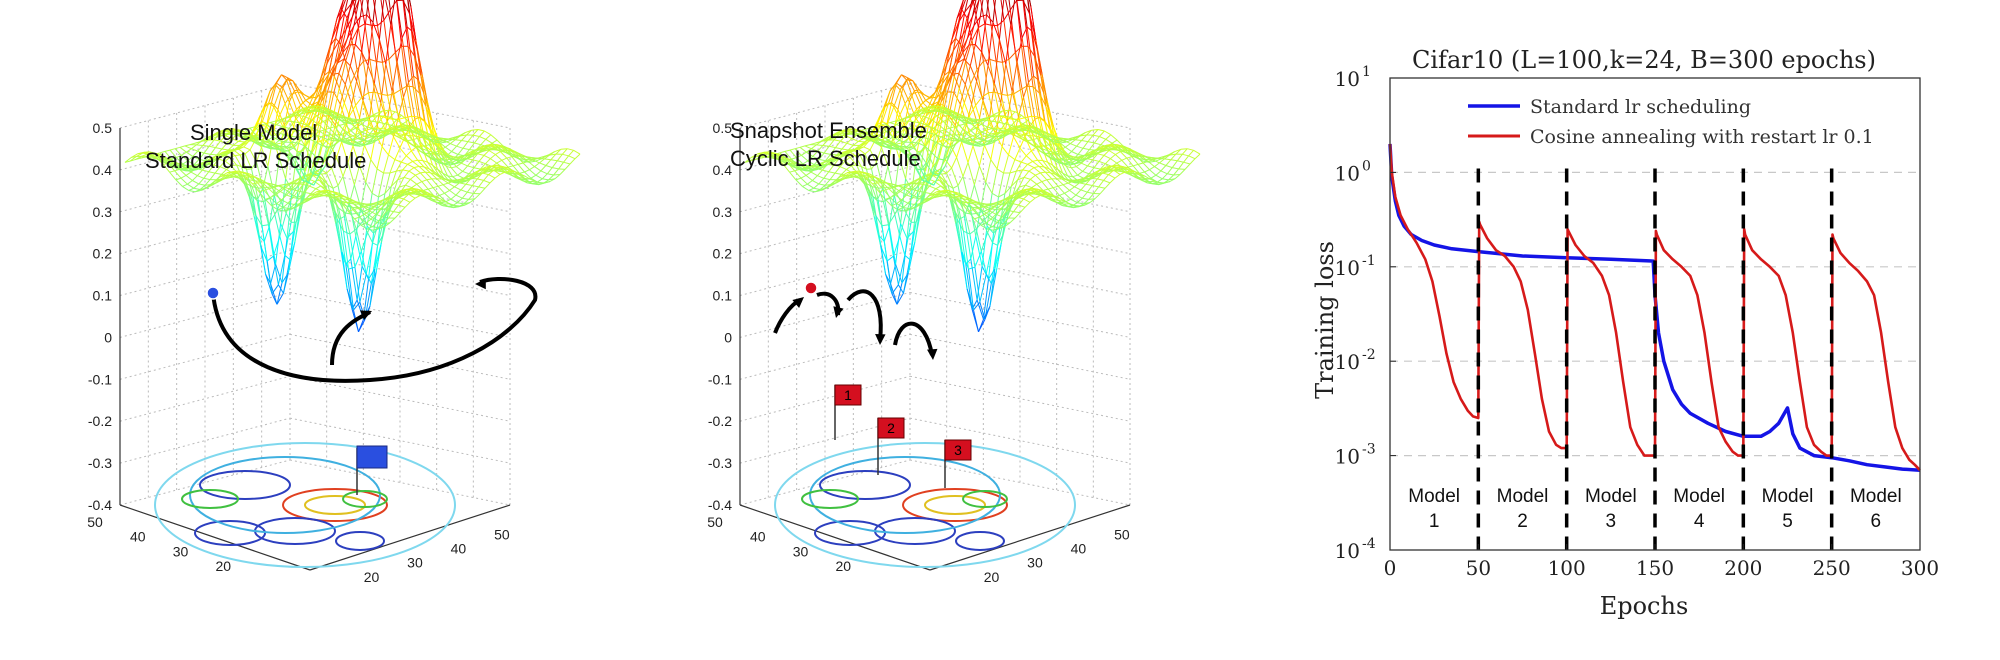  What do you see at coordinates (720, 421) in the screenshot?
I see `z-tick-label: -0.2` at bounding box center [720, 421].